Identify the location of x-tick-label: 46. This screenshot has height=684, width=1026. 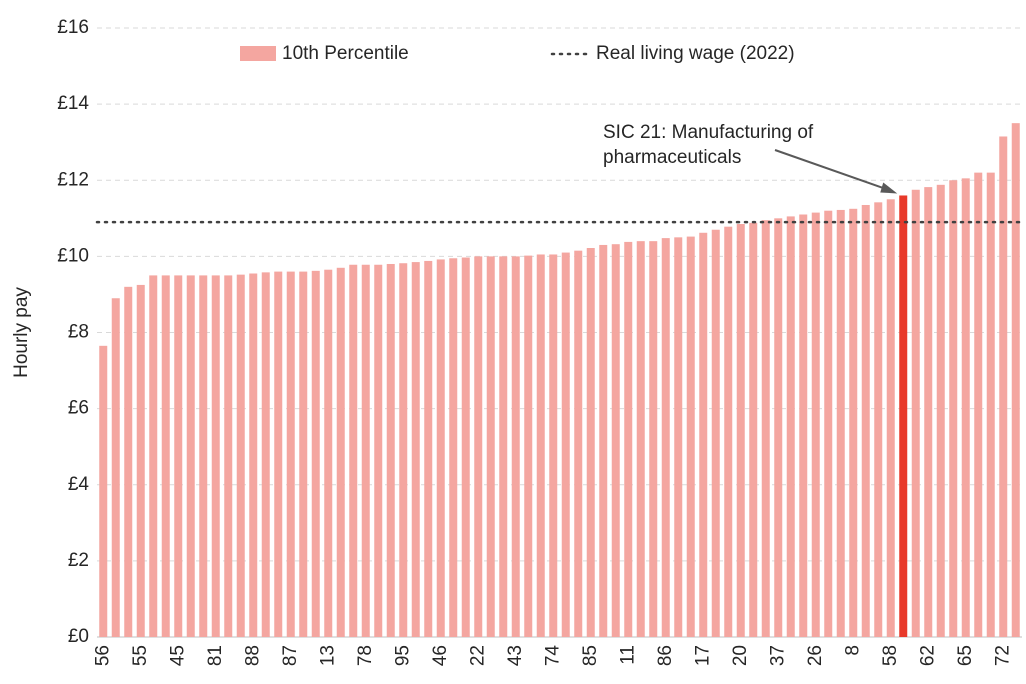
(440, 655).